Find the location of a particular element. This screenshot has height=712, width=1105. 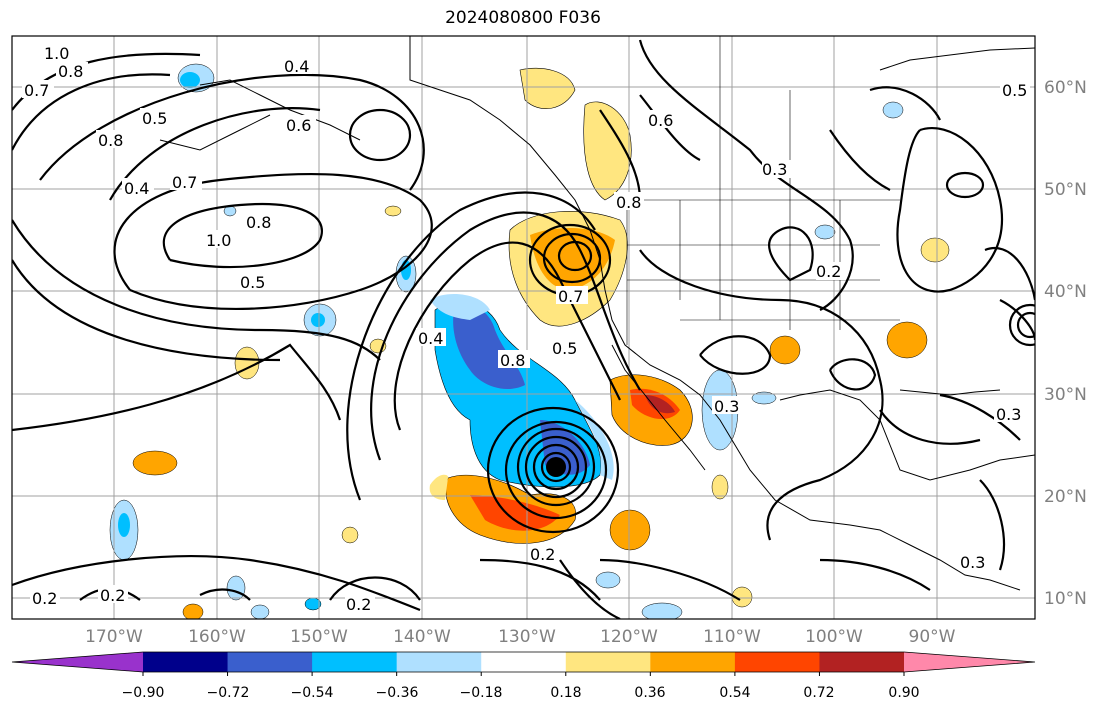

colorbar-extend-max is located at coordinates (969, 662).